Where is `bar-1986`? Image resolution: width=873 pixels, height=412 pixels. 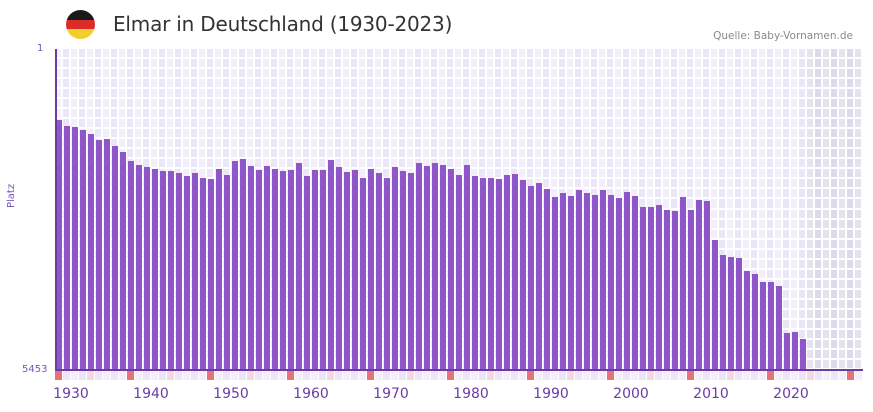 bar-1986 is located at coordinates (507, 272).